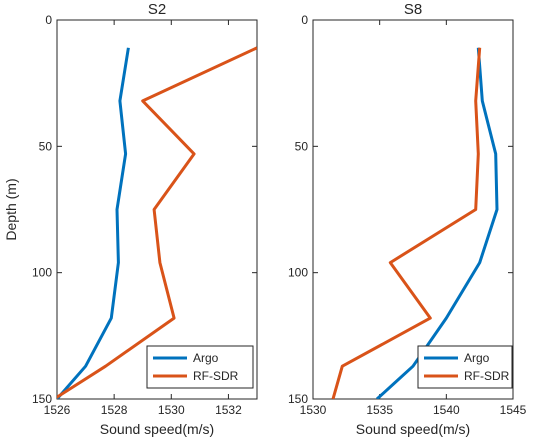 This screenshot has height=442, width=550. What do you see at coordinates (446, 410) in the screenshot?
I see `x-tick-label: 1540` at bounding box center [446, 410].